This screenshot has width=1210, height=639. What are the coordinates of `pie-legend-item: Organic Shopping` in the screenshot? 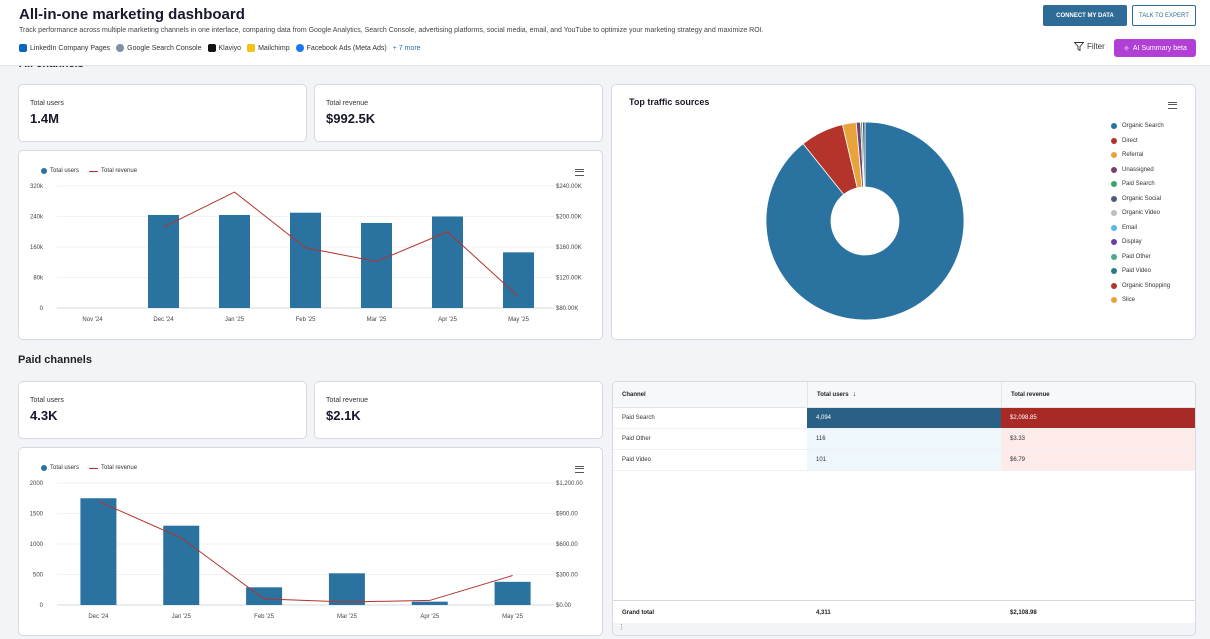 It's located at (1140, 286).